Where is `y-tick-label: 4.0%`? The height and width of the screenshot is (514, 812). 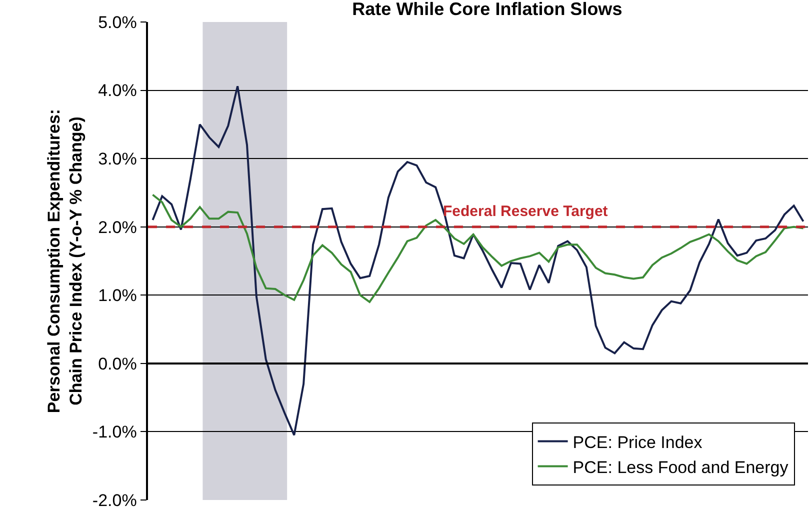 y-tick-label: 4.0% is located at coordinates (117, 90).